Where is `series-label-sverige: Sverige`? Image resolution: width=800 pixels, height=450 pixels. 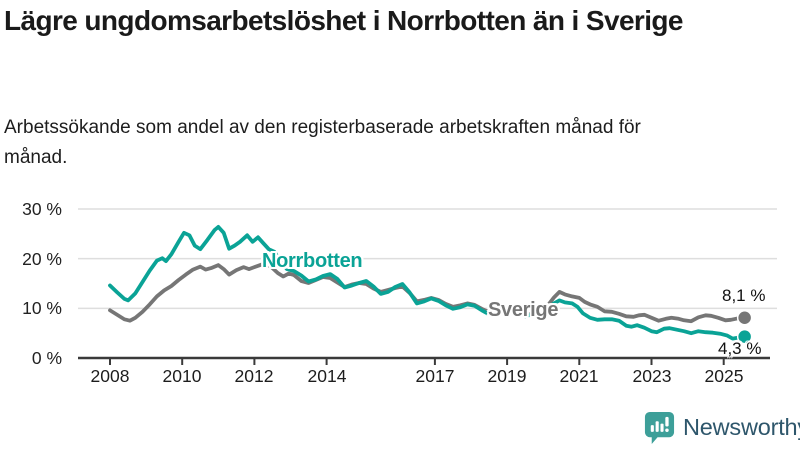 series-label-sverige: Sverige is located at coordinates (523, 310).